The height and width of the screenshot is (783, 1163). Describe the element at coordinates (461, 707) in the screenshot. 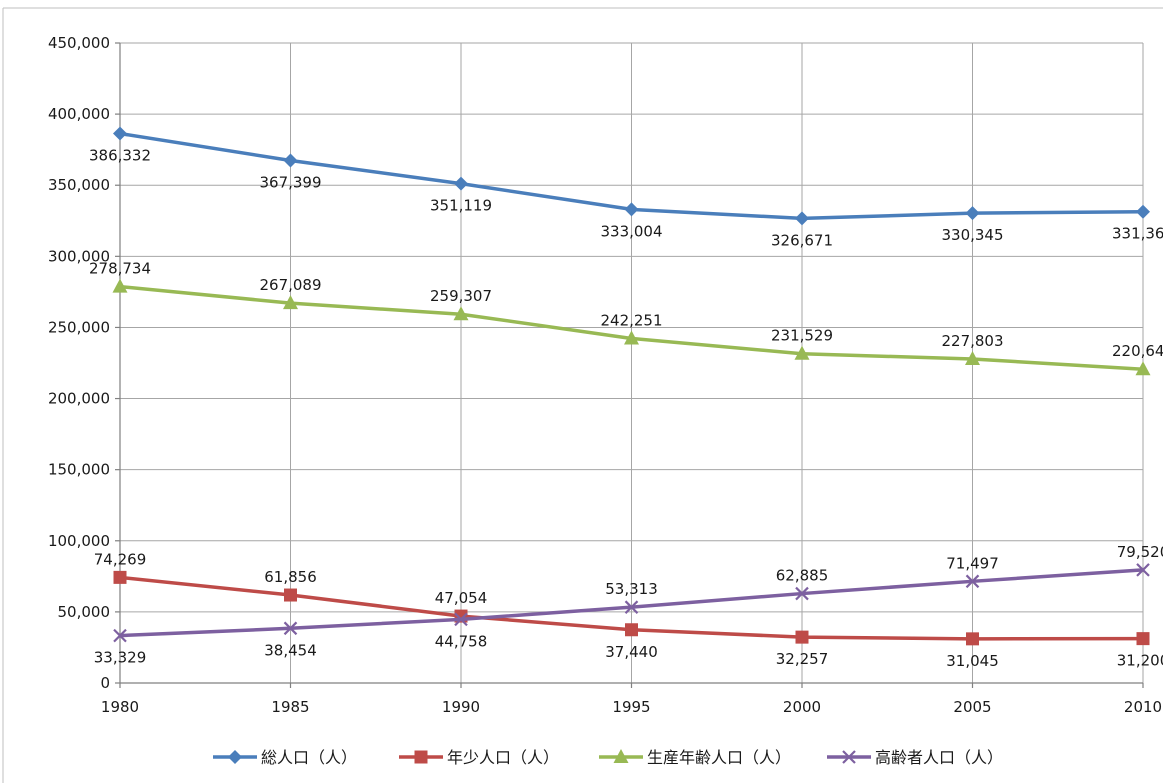

I see `x-tick-label: 1990` at that location.